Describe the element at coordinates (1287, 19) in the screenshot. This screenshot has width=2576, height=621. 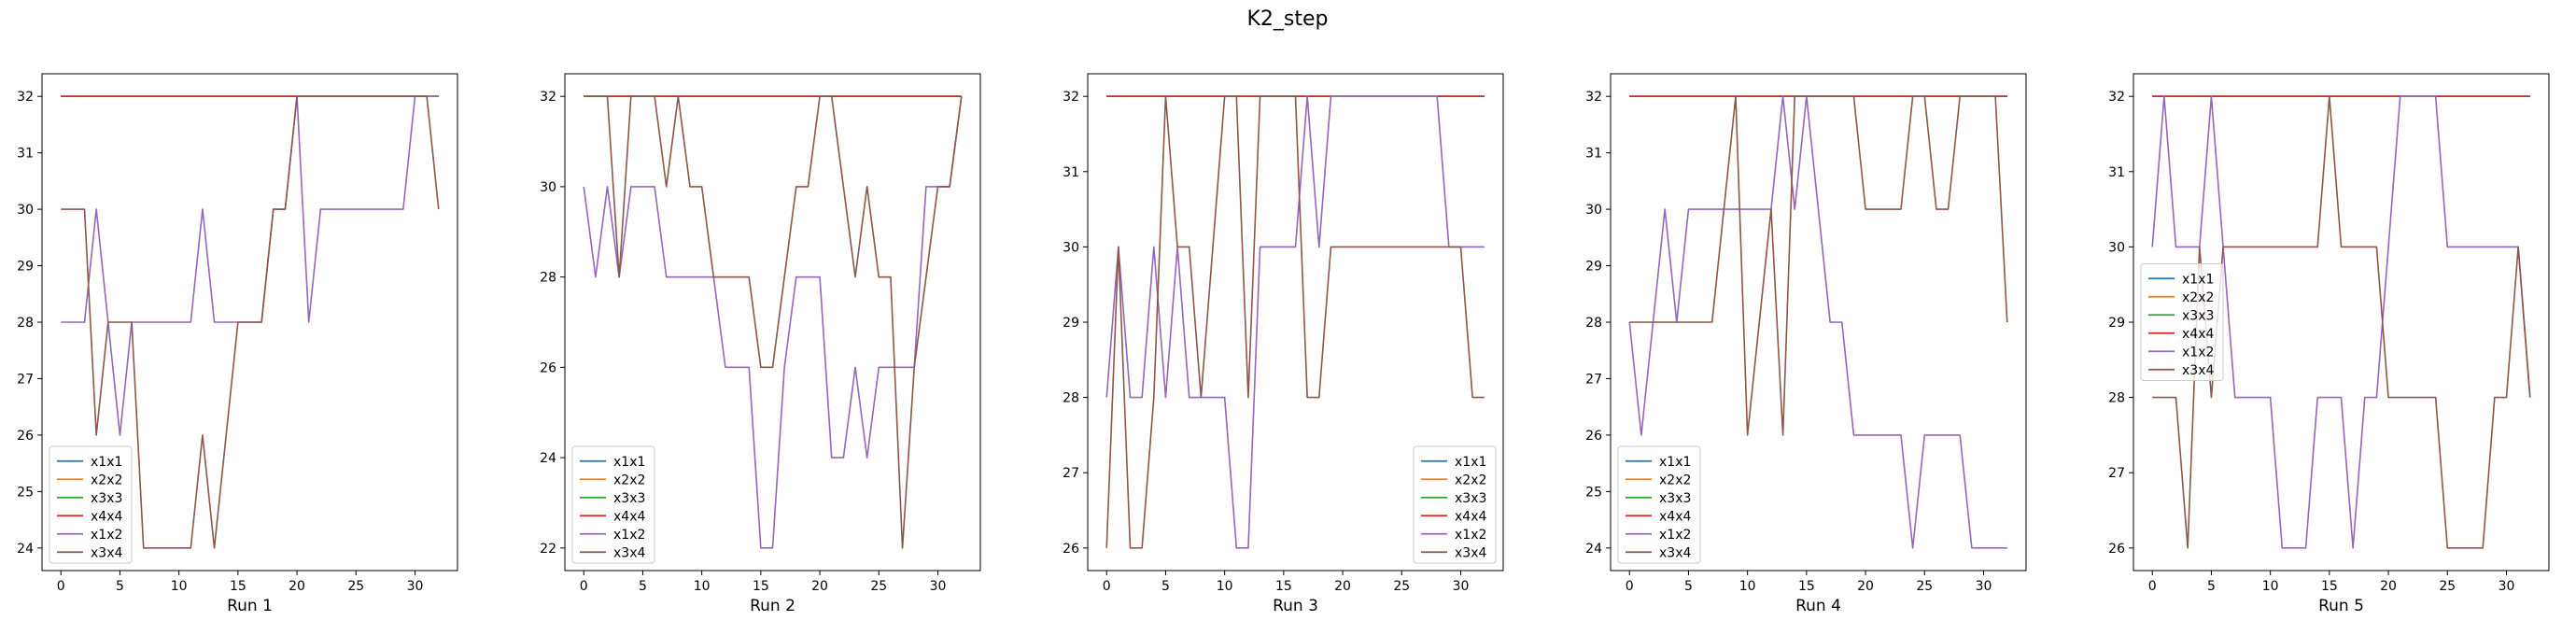
I see `figure-title: K2_step` at that location.